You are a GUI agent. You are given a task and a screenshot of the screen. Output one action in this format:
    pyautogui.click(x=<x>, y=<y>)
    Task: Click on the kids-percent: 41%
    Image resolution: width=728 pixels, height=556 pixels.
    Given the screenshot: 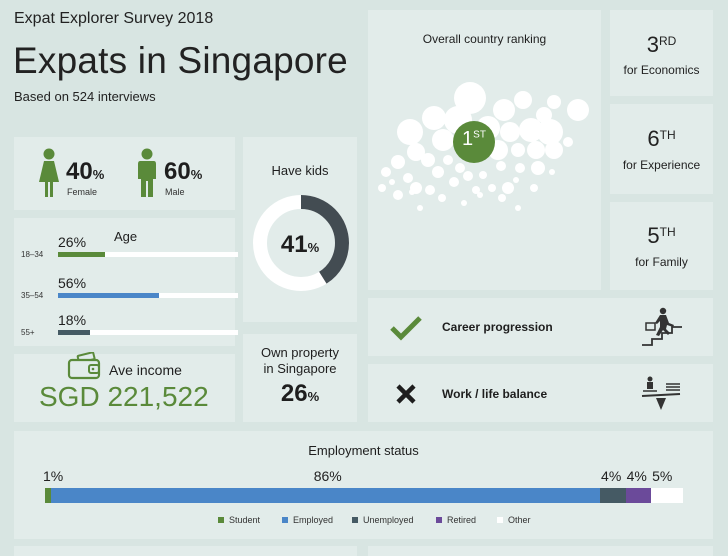 What is the action you would take?
    pyautogui.click(x=300, y=245)
    